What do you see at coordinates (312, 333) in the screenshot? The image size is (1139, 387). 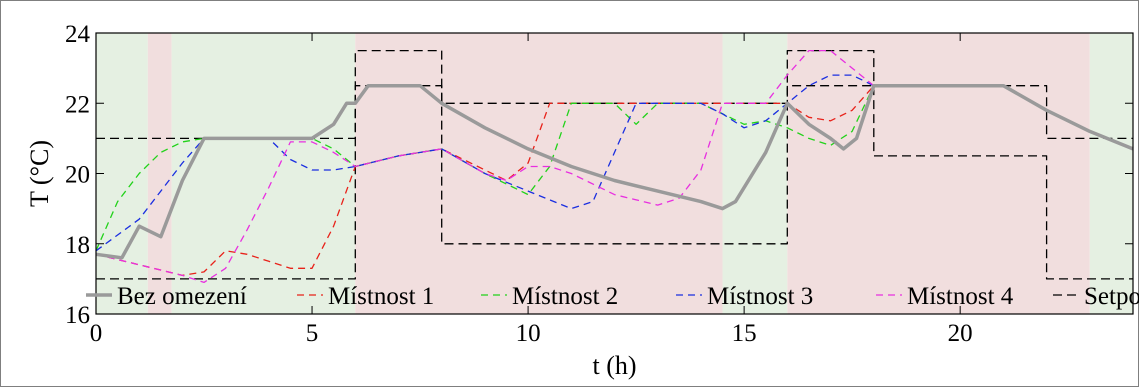 I see `x-tick-label: 5` at bounding box center [312, 333].